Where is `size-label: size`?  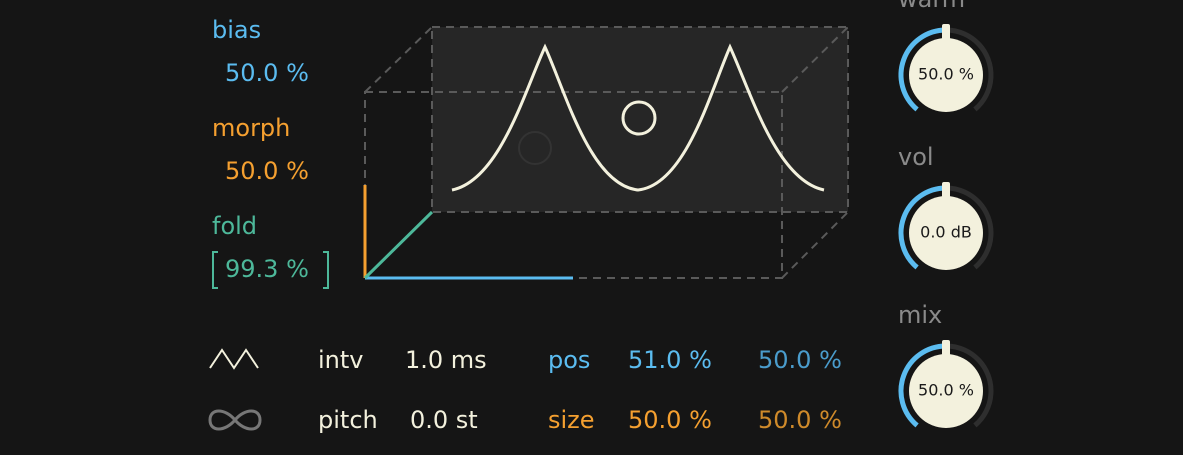
size-label: size is located at coordinates (571, 420).